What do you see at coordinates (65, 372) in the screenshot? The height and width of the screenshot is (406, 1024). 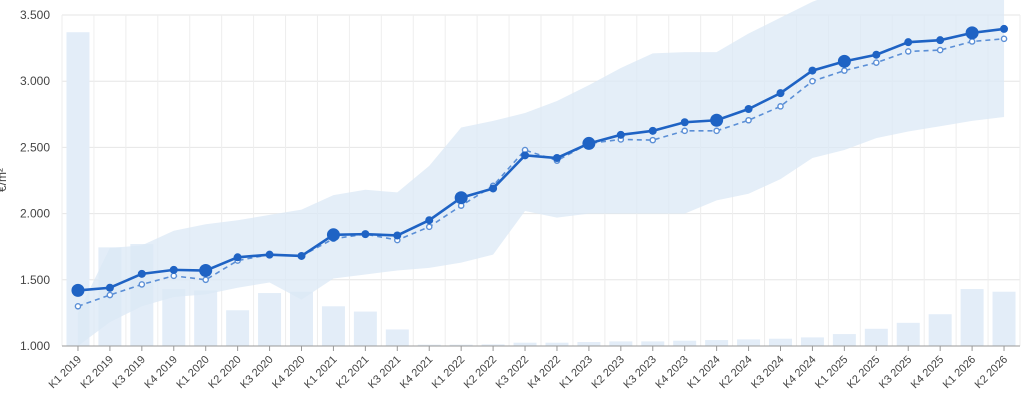 I see `x-tick-label: K1 2019` at bounding box center [65, 372].